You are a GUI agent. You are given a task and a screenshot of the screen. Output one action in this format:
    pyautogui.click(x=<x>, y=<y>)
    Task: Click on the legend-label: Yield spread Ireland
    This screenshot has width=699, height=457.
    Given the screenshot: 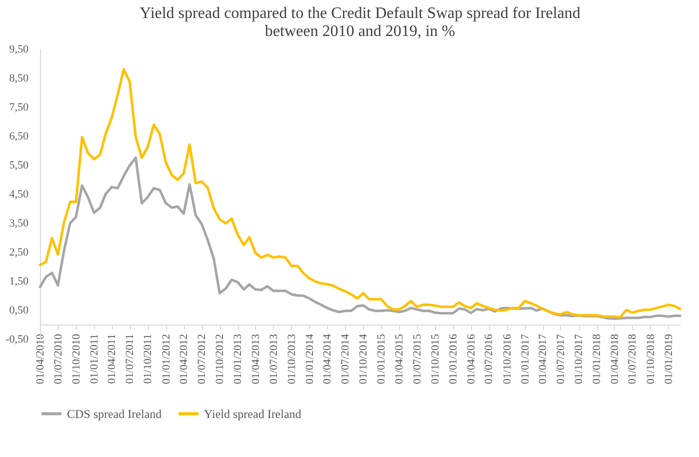 What is the action you would take?
    pyautogui.click(x=253, y=413)
    